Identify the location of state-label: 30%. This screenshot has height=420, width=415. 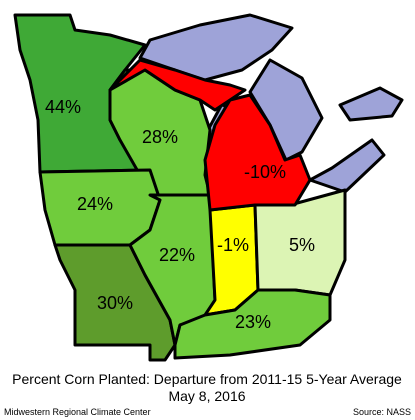
(115, 303).